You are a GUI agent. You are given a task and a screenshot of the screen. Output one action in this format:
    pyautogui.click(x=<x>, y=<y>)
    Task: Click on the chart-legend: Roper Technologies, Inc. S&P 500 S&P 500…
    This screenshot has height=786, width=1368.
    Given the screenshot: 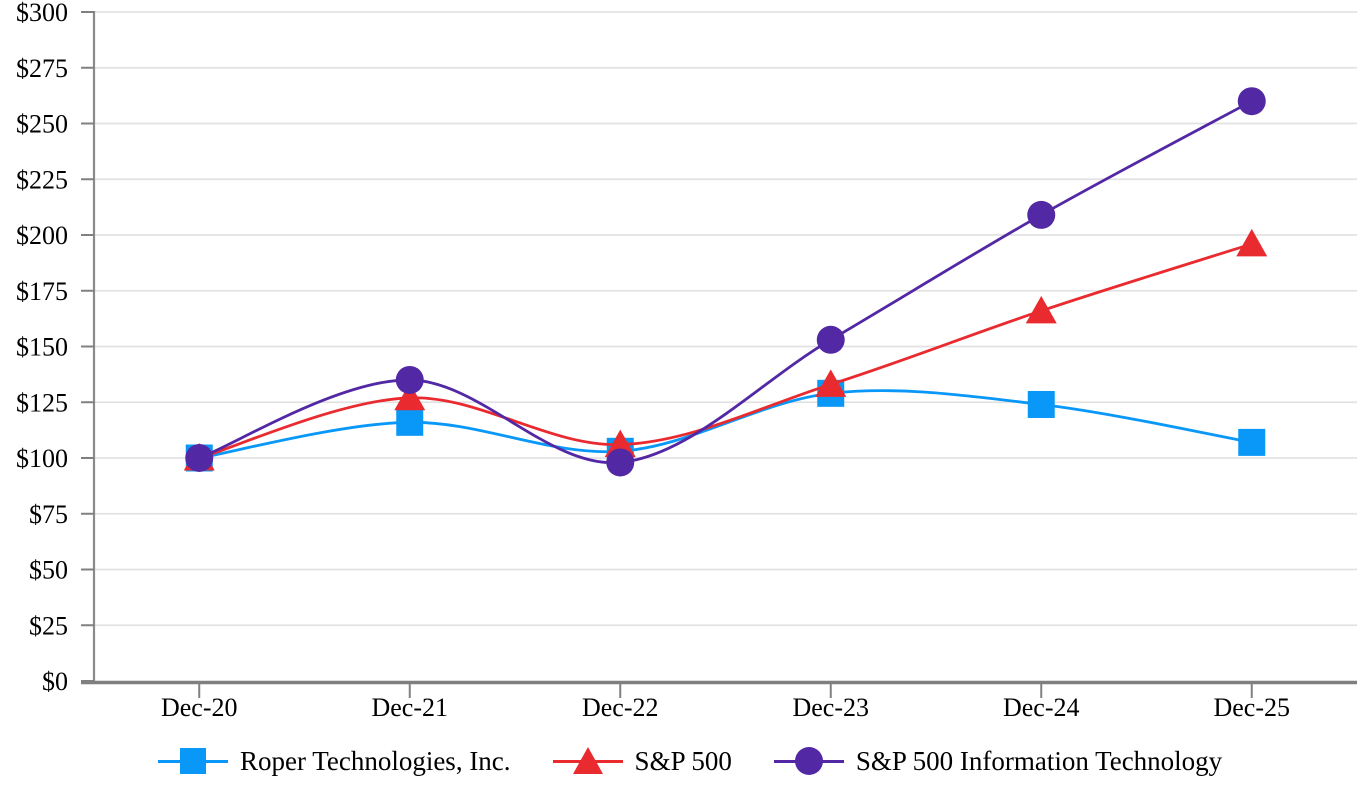 What is the action you would take?
    pyautogui.click(x=684, y=761)
    